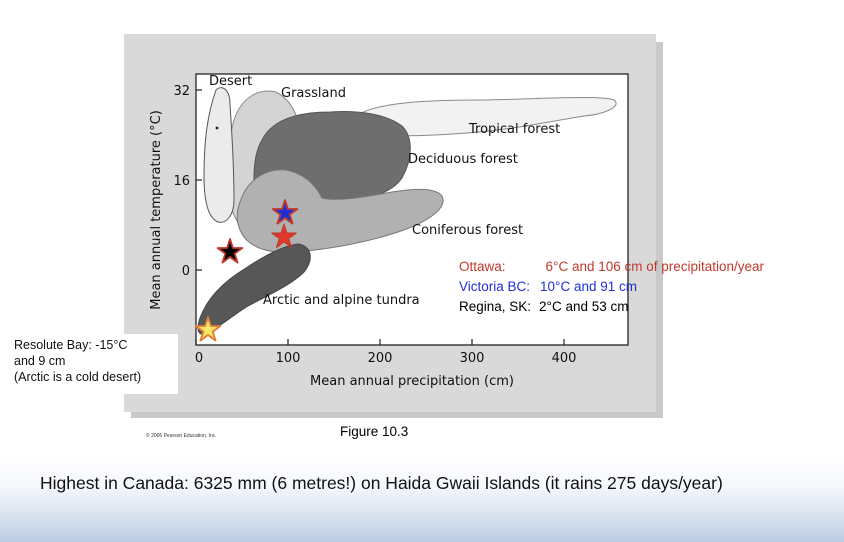 This screenshot has height=542, width=844. What do you see at coordinates (230, 251) in the screenshot?
I see `regina-star-icon` at bounding box center [230, 251].